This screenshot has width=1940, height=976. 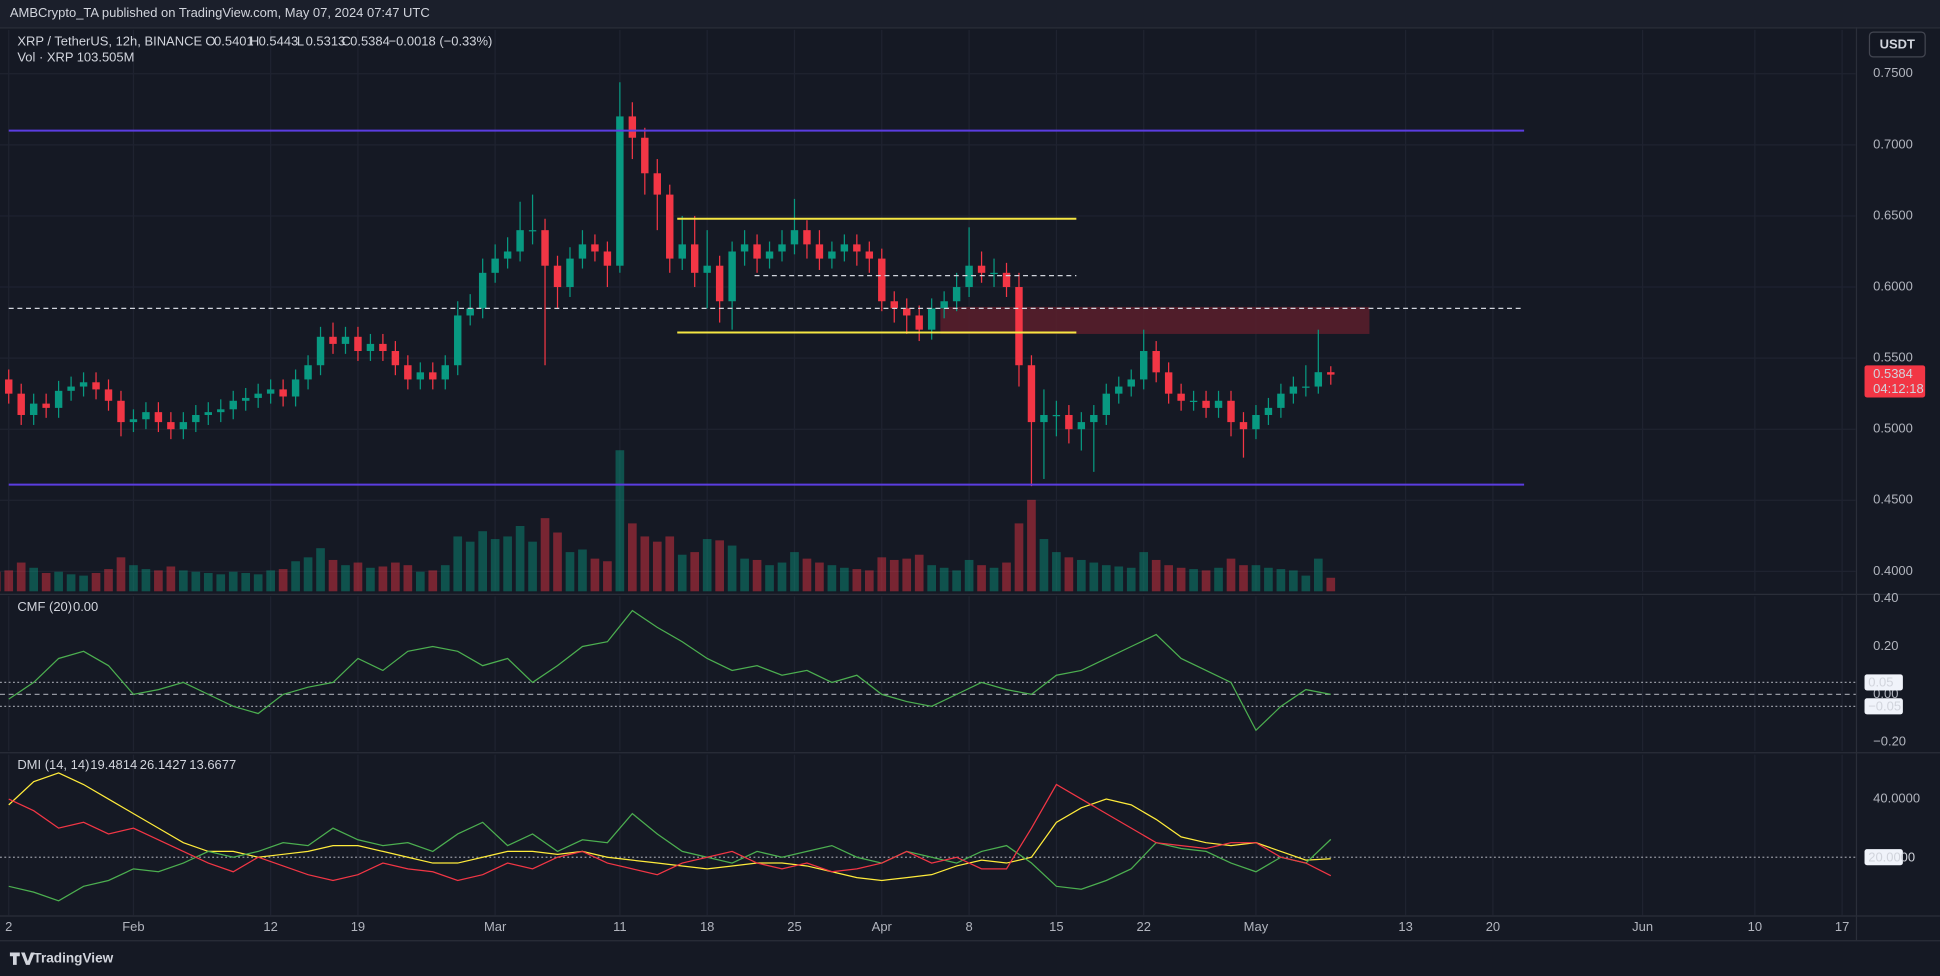 What do you see at coordinates (1642, 926) in the screenshot?
I see `x-tick-label: Jun` at bounding box center [1642, 926].